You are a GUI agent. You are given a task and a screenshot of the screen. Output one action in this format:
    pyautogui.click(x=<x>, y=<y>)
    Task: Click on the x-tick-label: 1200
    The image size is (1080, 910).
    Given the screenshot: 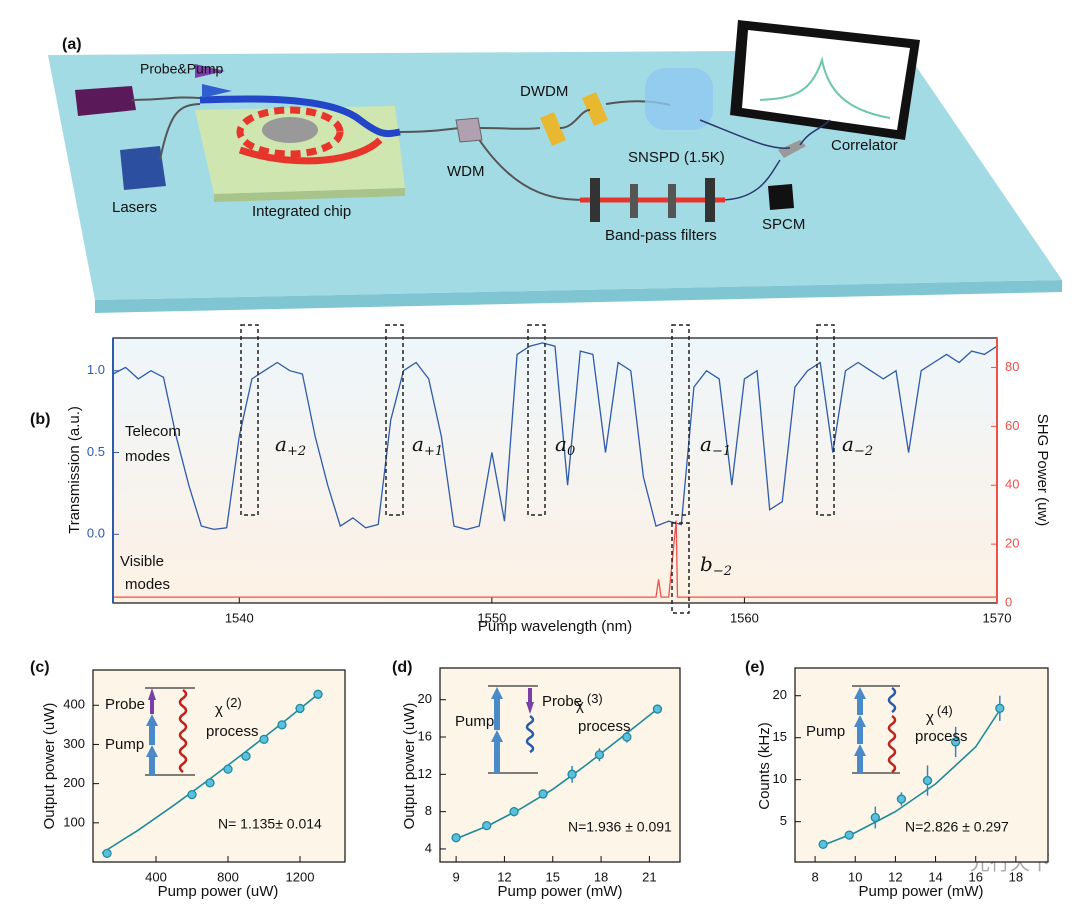 What is the action you would take?
    pyautogui.click(x=300, y=876)
    